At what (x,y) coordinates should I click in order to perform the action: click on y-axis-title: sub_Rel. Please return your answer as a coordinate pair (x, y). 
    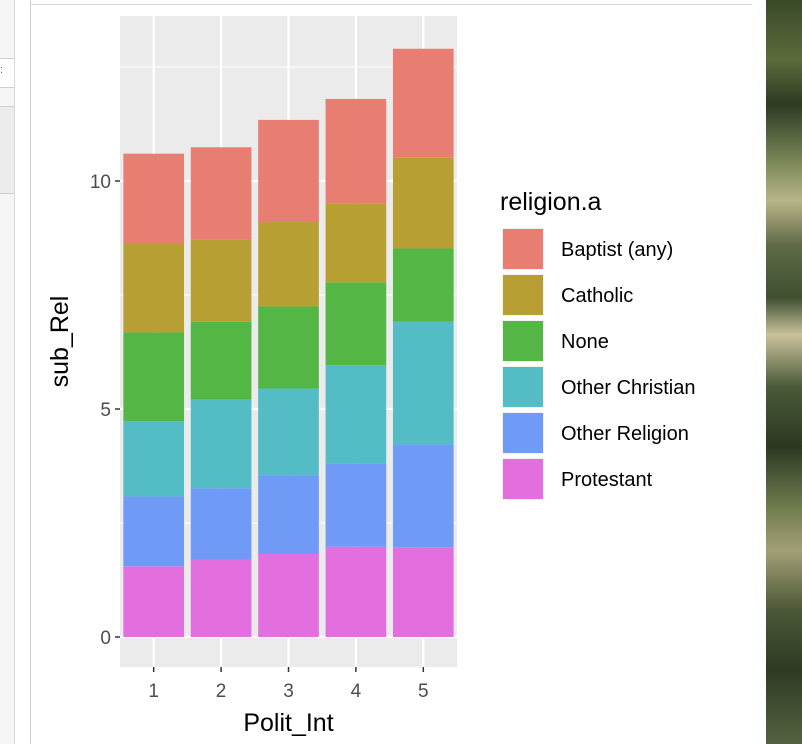
    Looking at the image, I should click on (60, 342).